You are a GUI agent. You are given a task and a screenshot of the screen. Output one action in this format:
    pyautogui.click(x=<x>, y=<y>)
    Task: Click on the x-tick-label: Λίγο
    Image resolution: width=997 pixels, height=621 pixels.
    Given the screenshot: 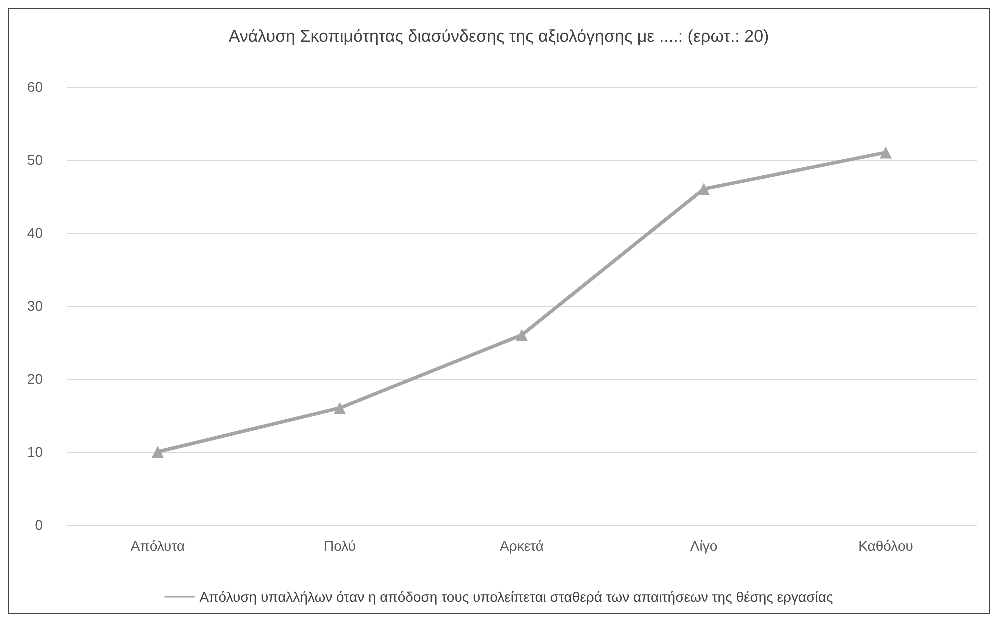 What is the action you would take?
    pyautogui.click(x=704, y=546)
    